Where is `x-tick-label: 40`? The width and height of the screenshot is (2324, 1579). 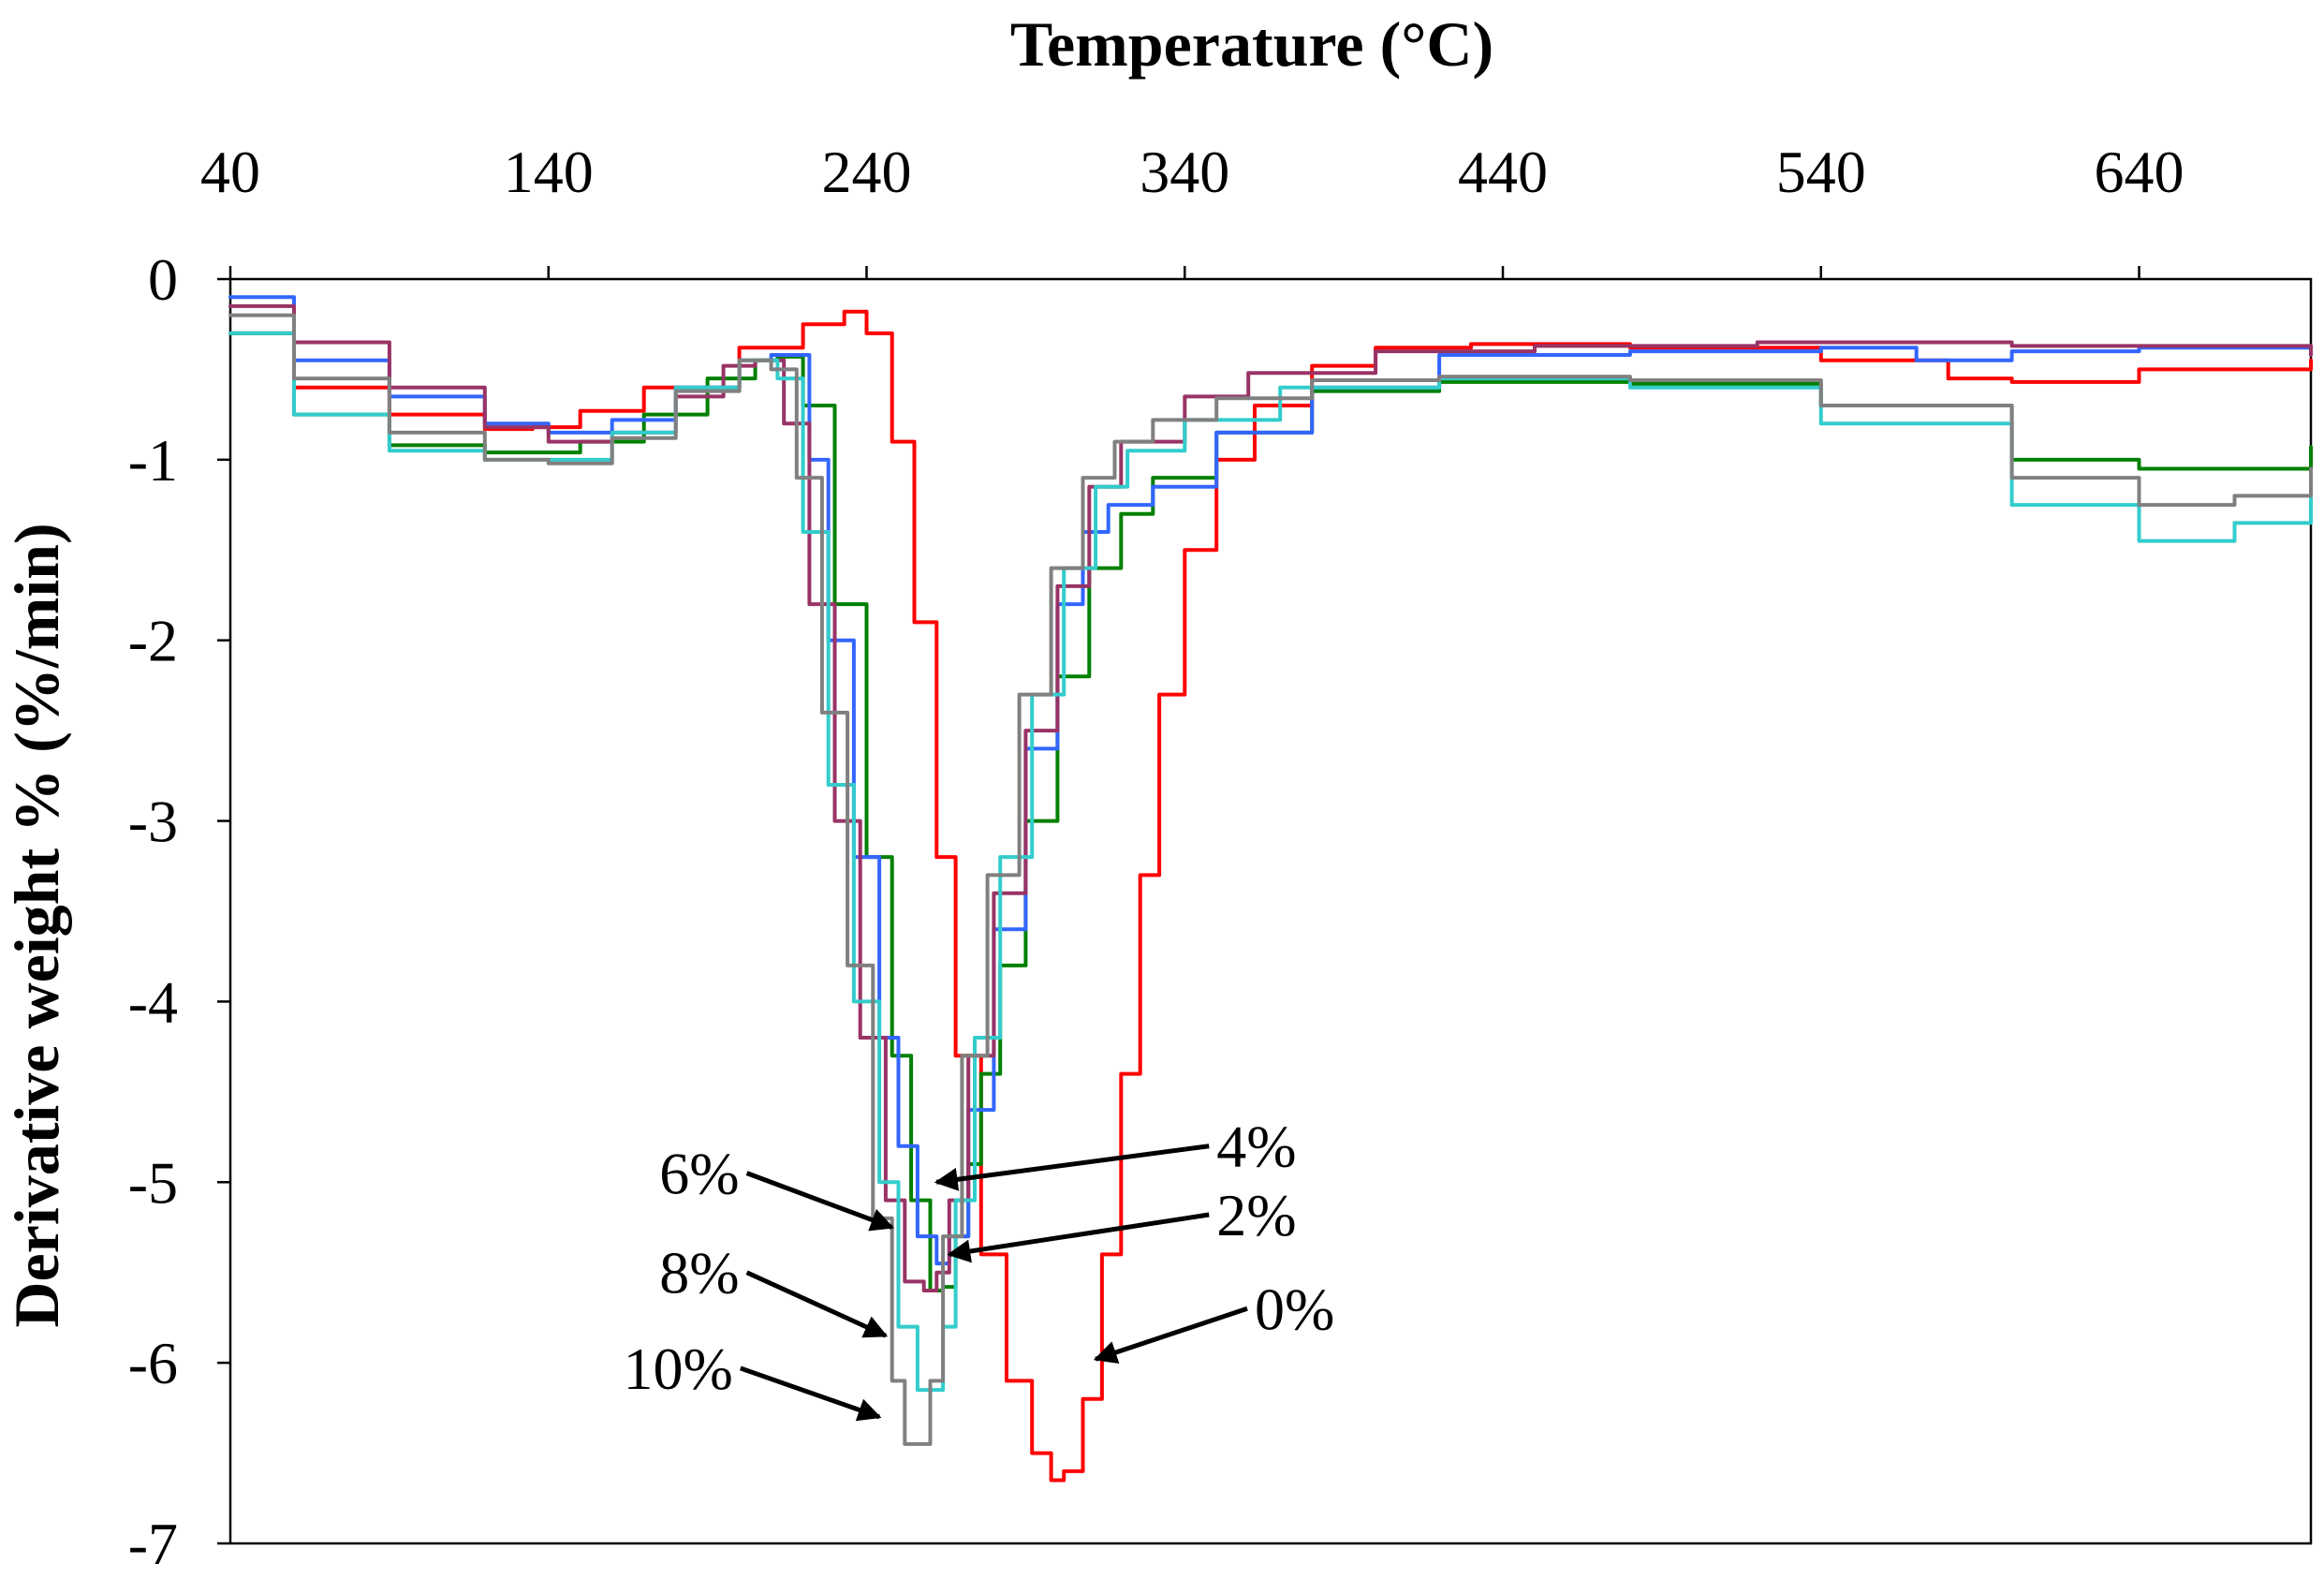
x-tick-label: 40 is located at coordinates (230, 172).